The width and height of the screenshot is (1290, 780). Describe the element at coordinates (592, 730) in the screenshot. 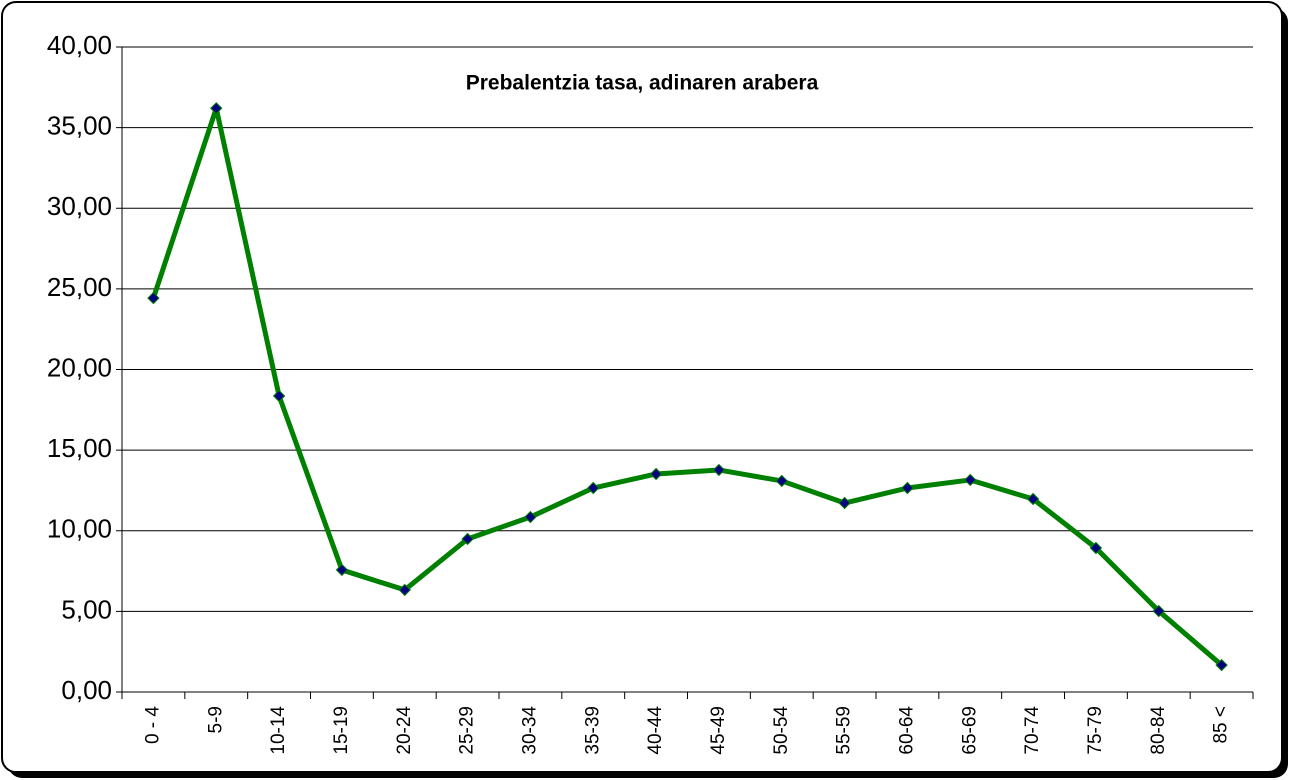

I see `x-tick-label: 35-39` at that location.